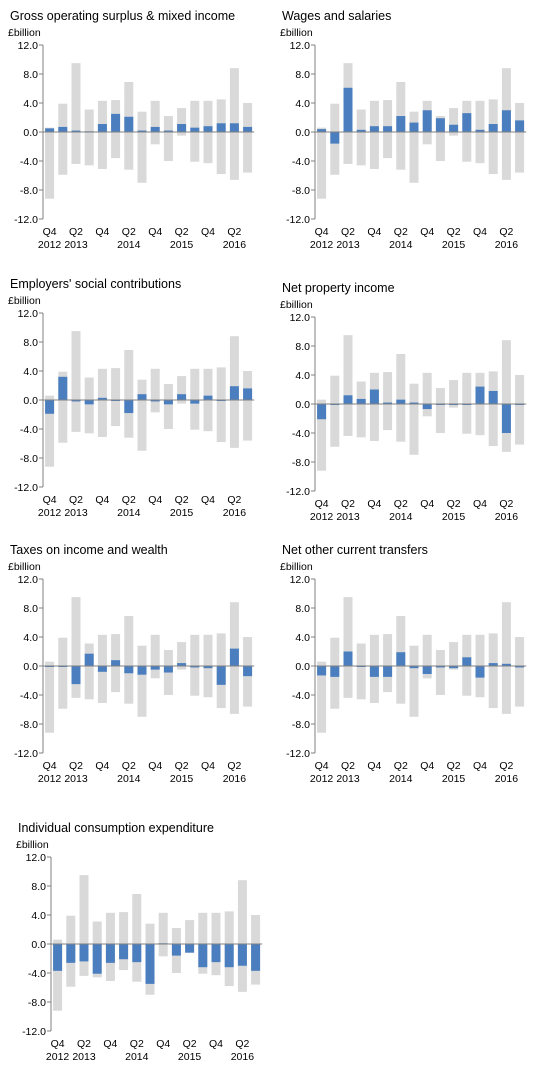 The height and width of the screenshot is (1081, 544). I want to click on chart-title: Net property income, so click(338, 288).